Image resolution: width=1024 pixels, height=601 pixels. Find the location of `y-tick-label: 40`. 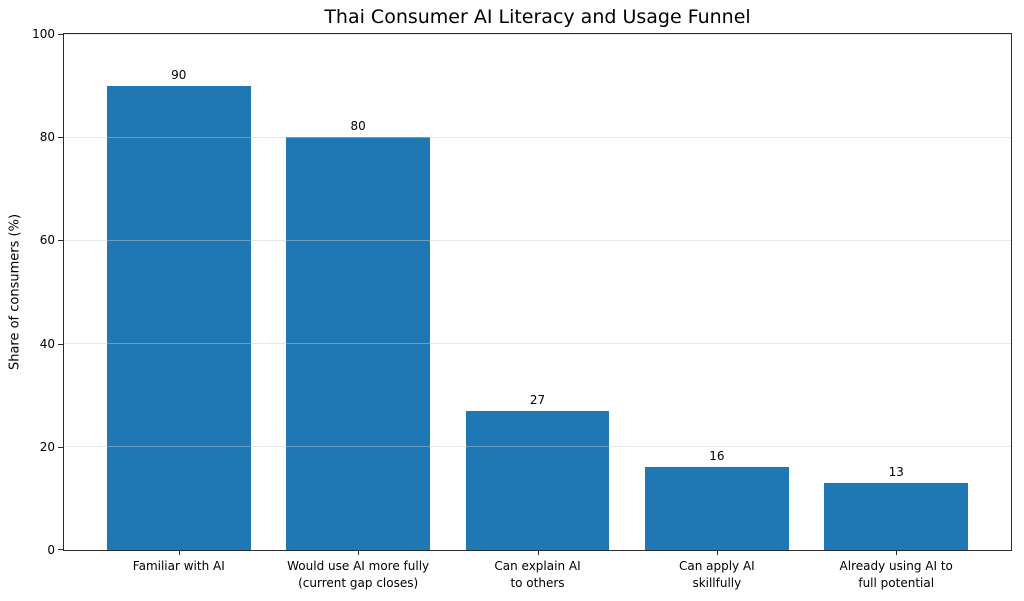

y-tick-label: 40 is located at coordinates (47, 343).